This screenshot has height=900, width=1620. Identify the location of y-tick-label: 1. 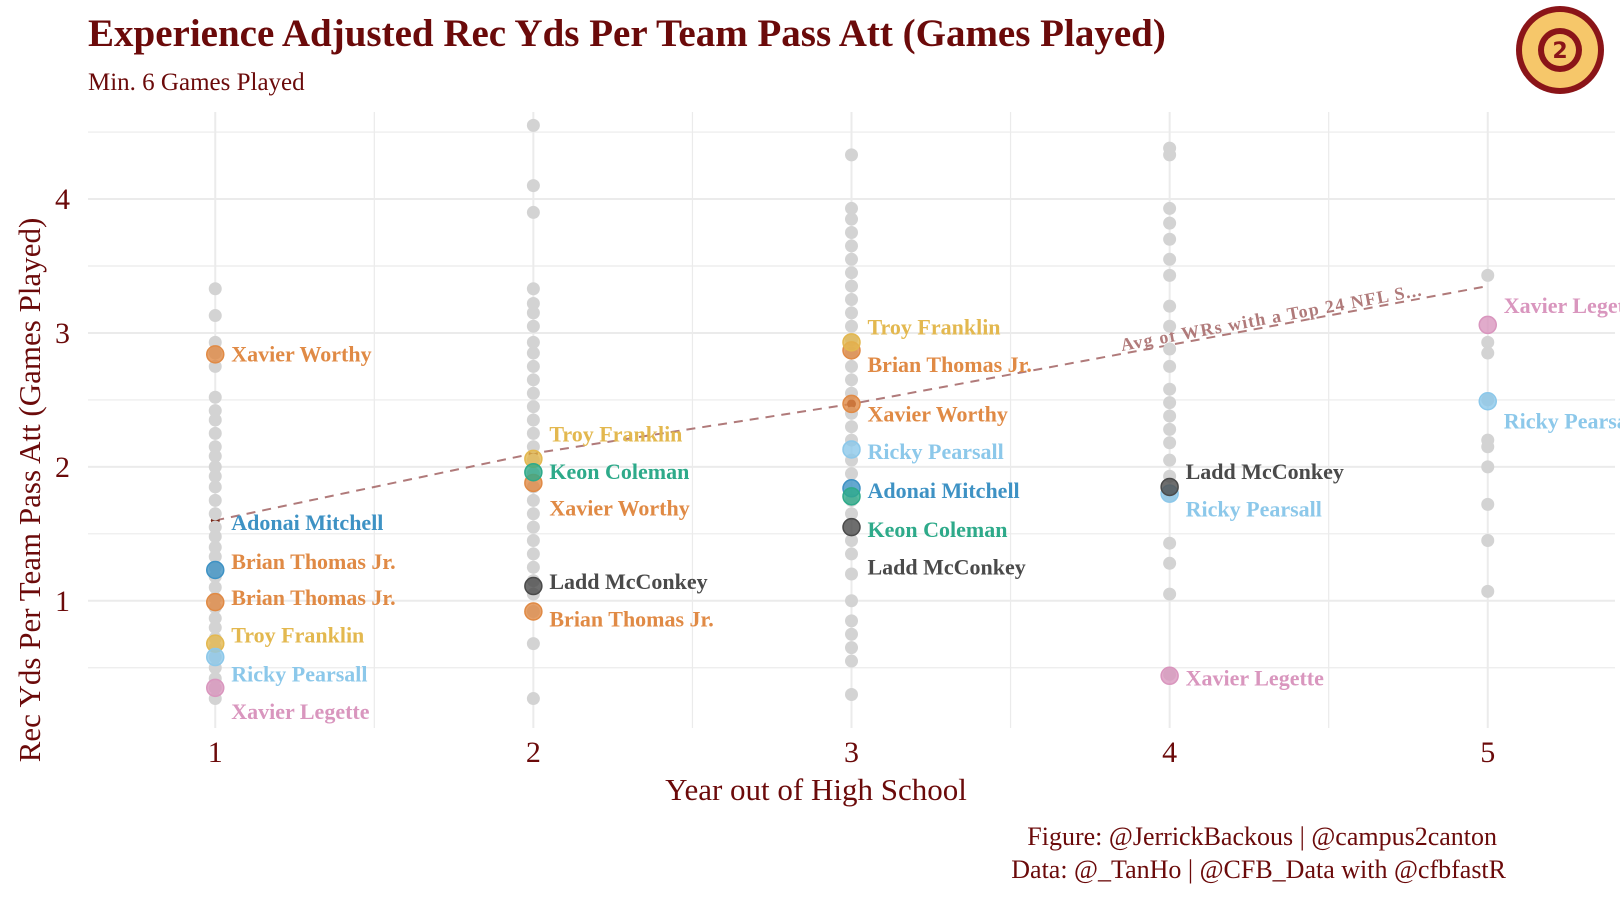
(62, 601).